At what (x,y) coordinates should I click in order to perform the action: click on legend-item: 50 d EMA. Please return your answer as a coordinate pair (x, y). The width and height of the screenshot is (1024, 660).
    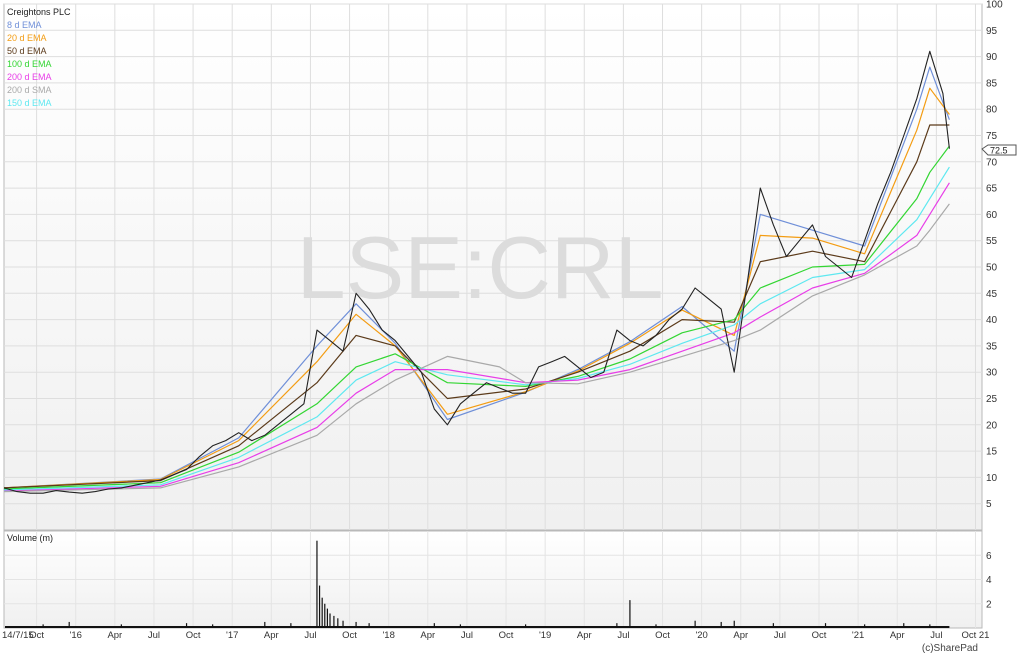
    Looking at the image, I should click on (27, 51).